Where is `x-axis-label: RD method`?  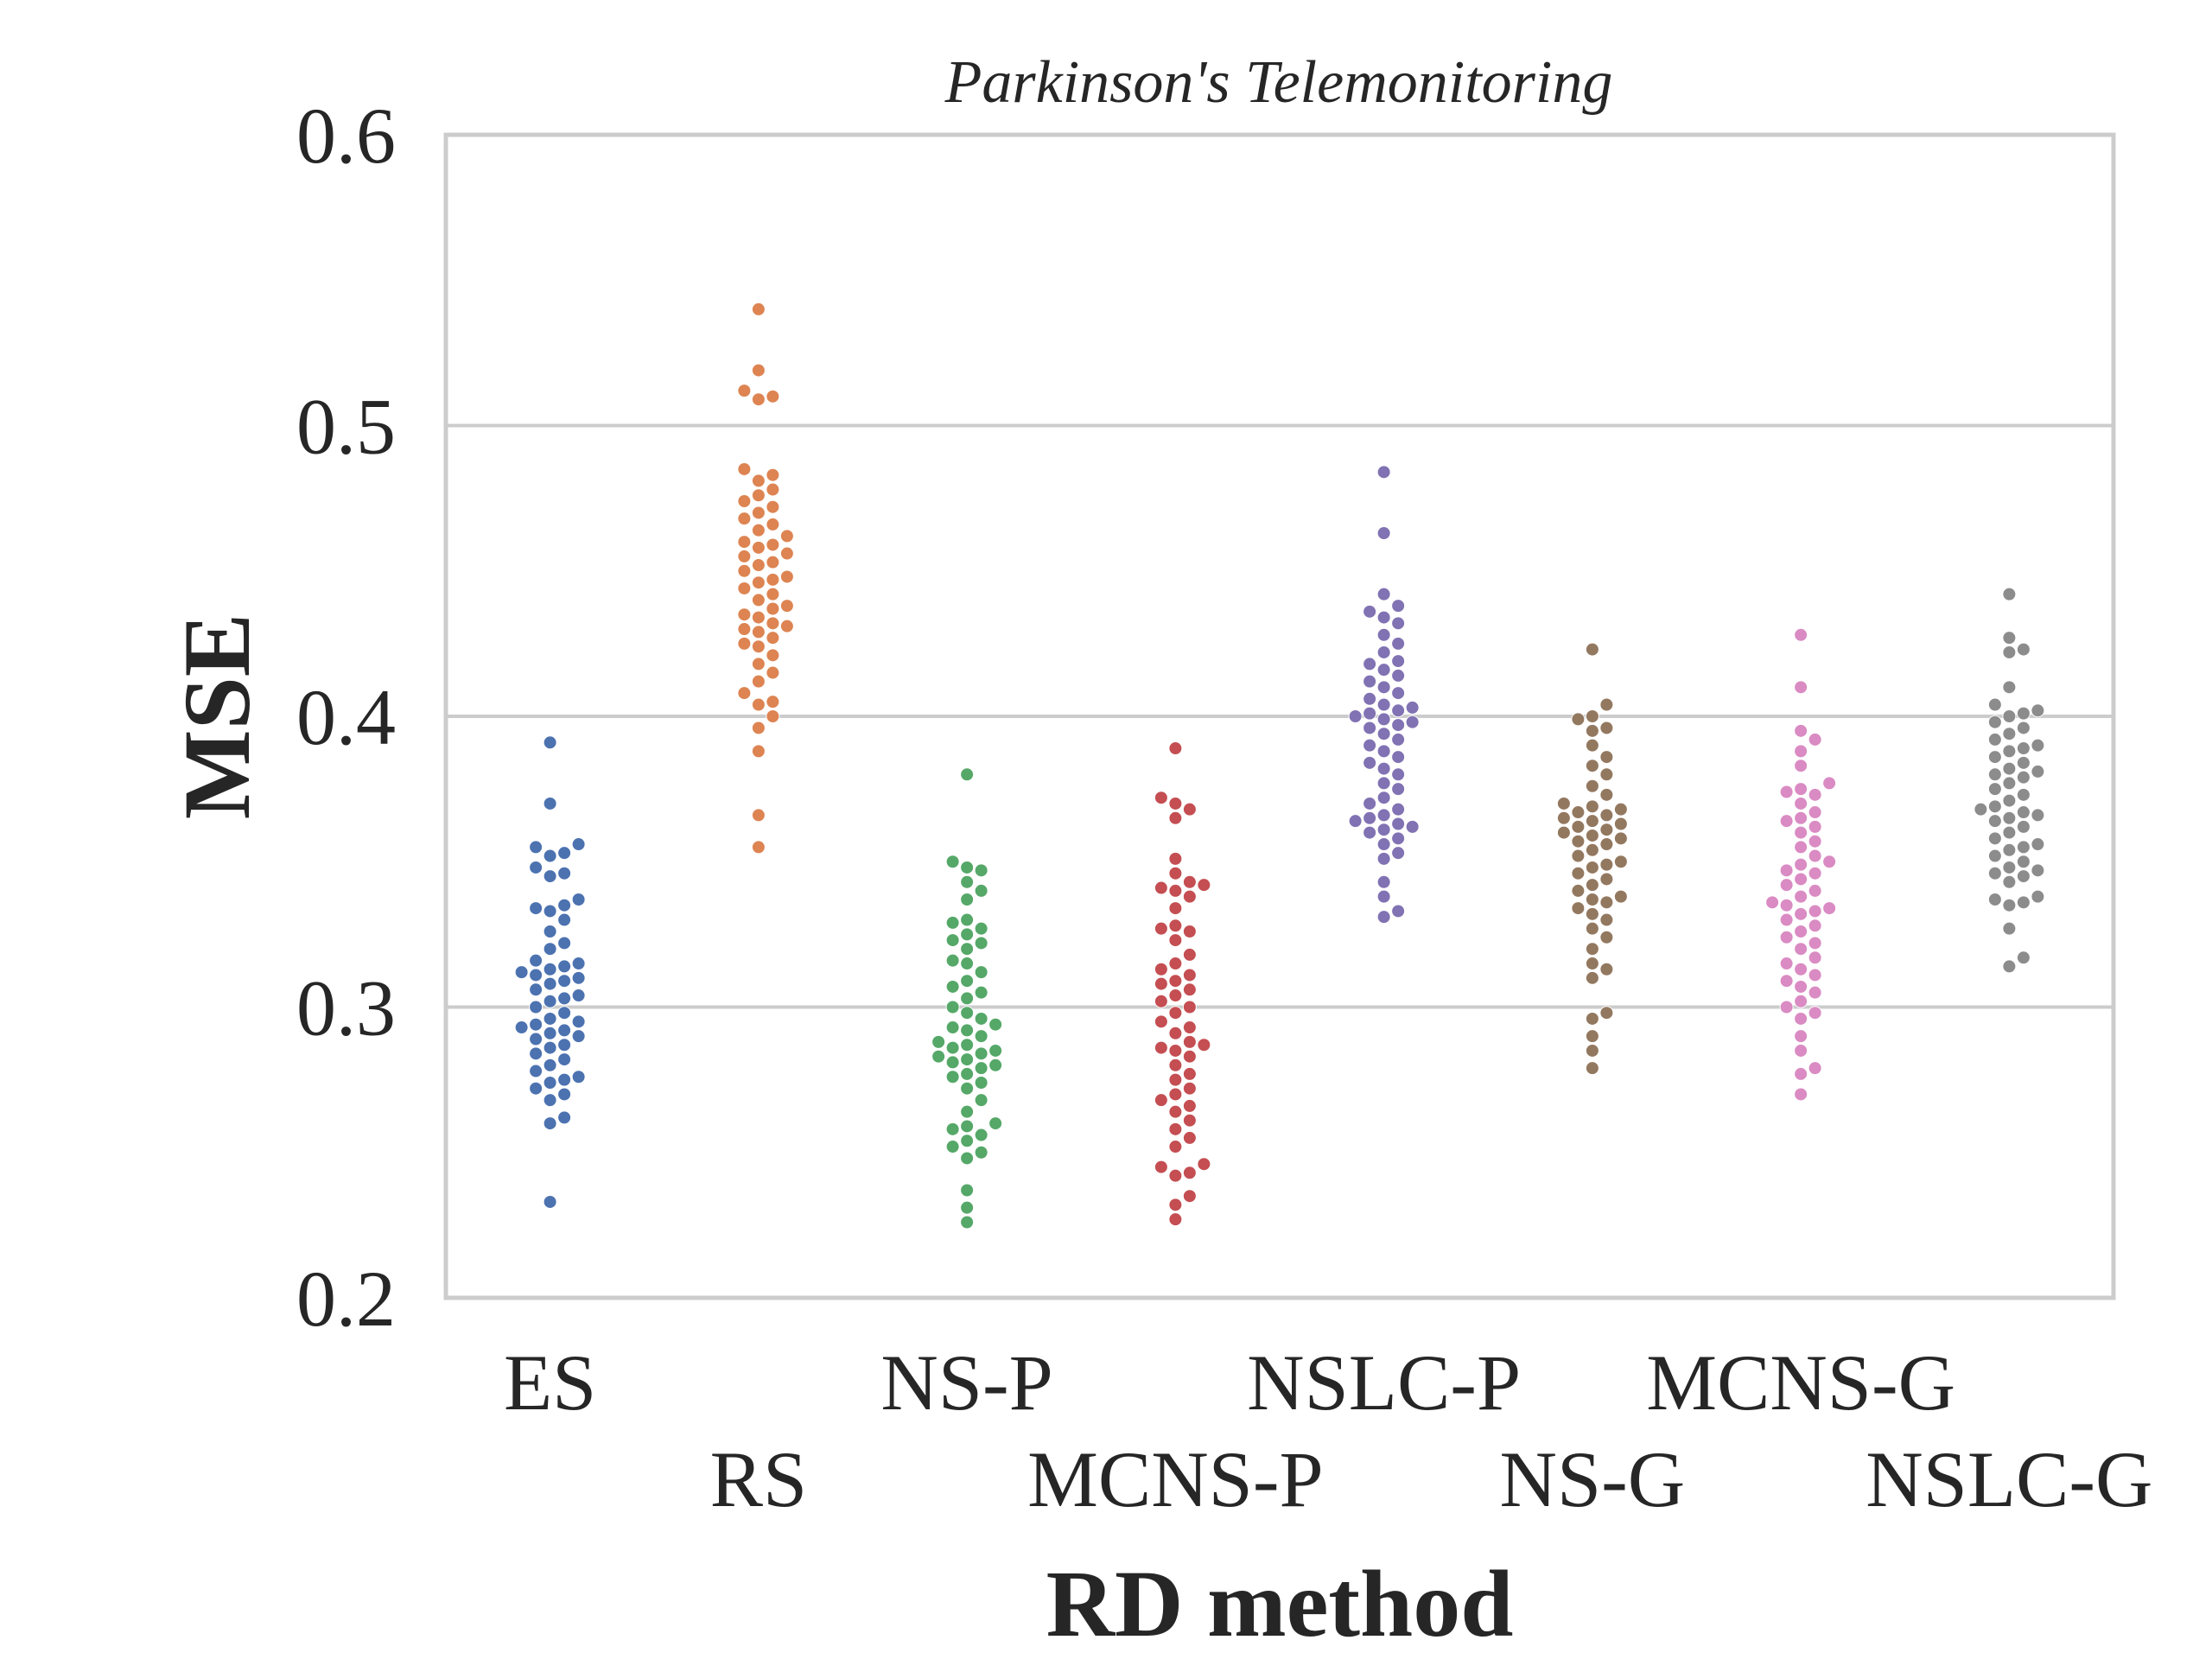
x-axis-label: RD method is located at coordinates (1280, 1603).